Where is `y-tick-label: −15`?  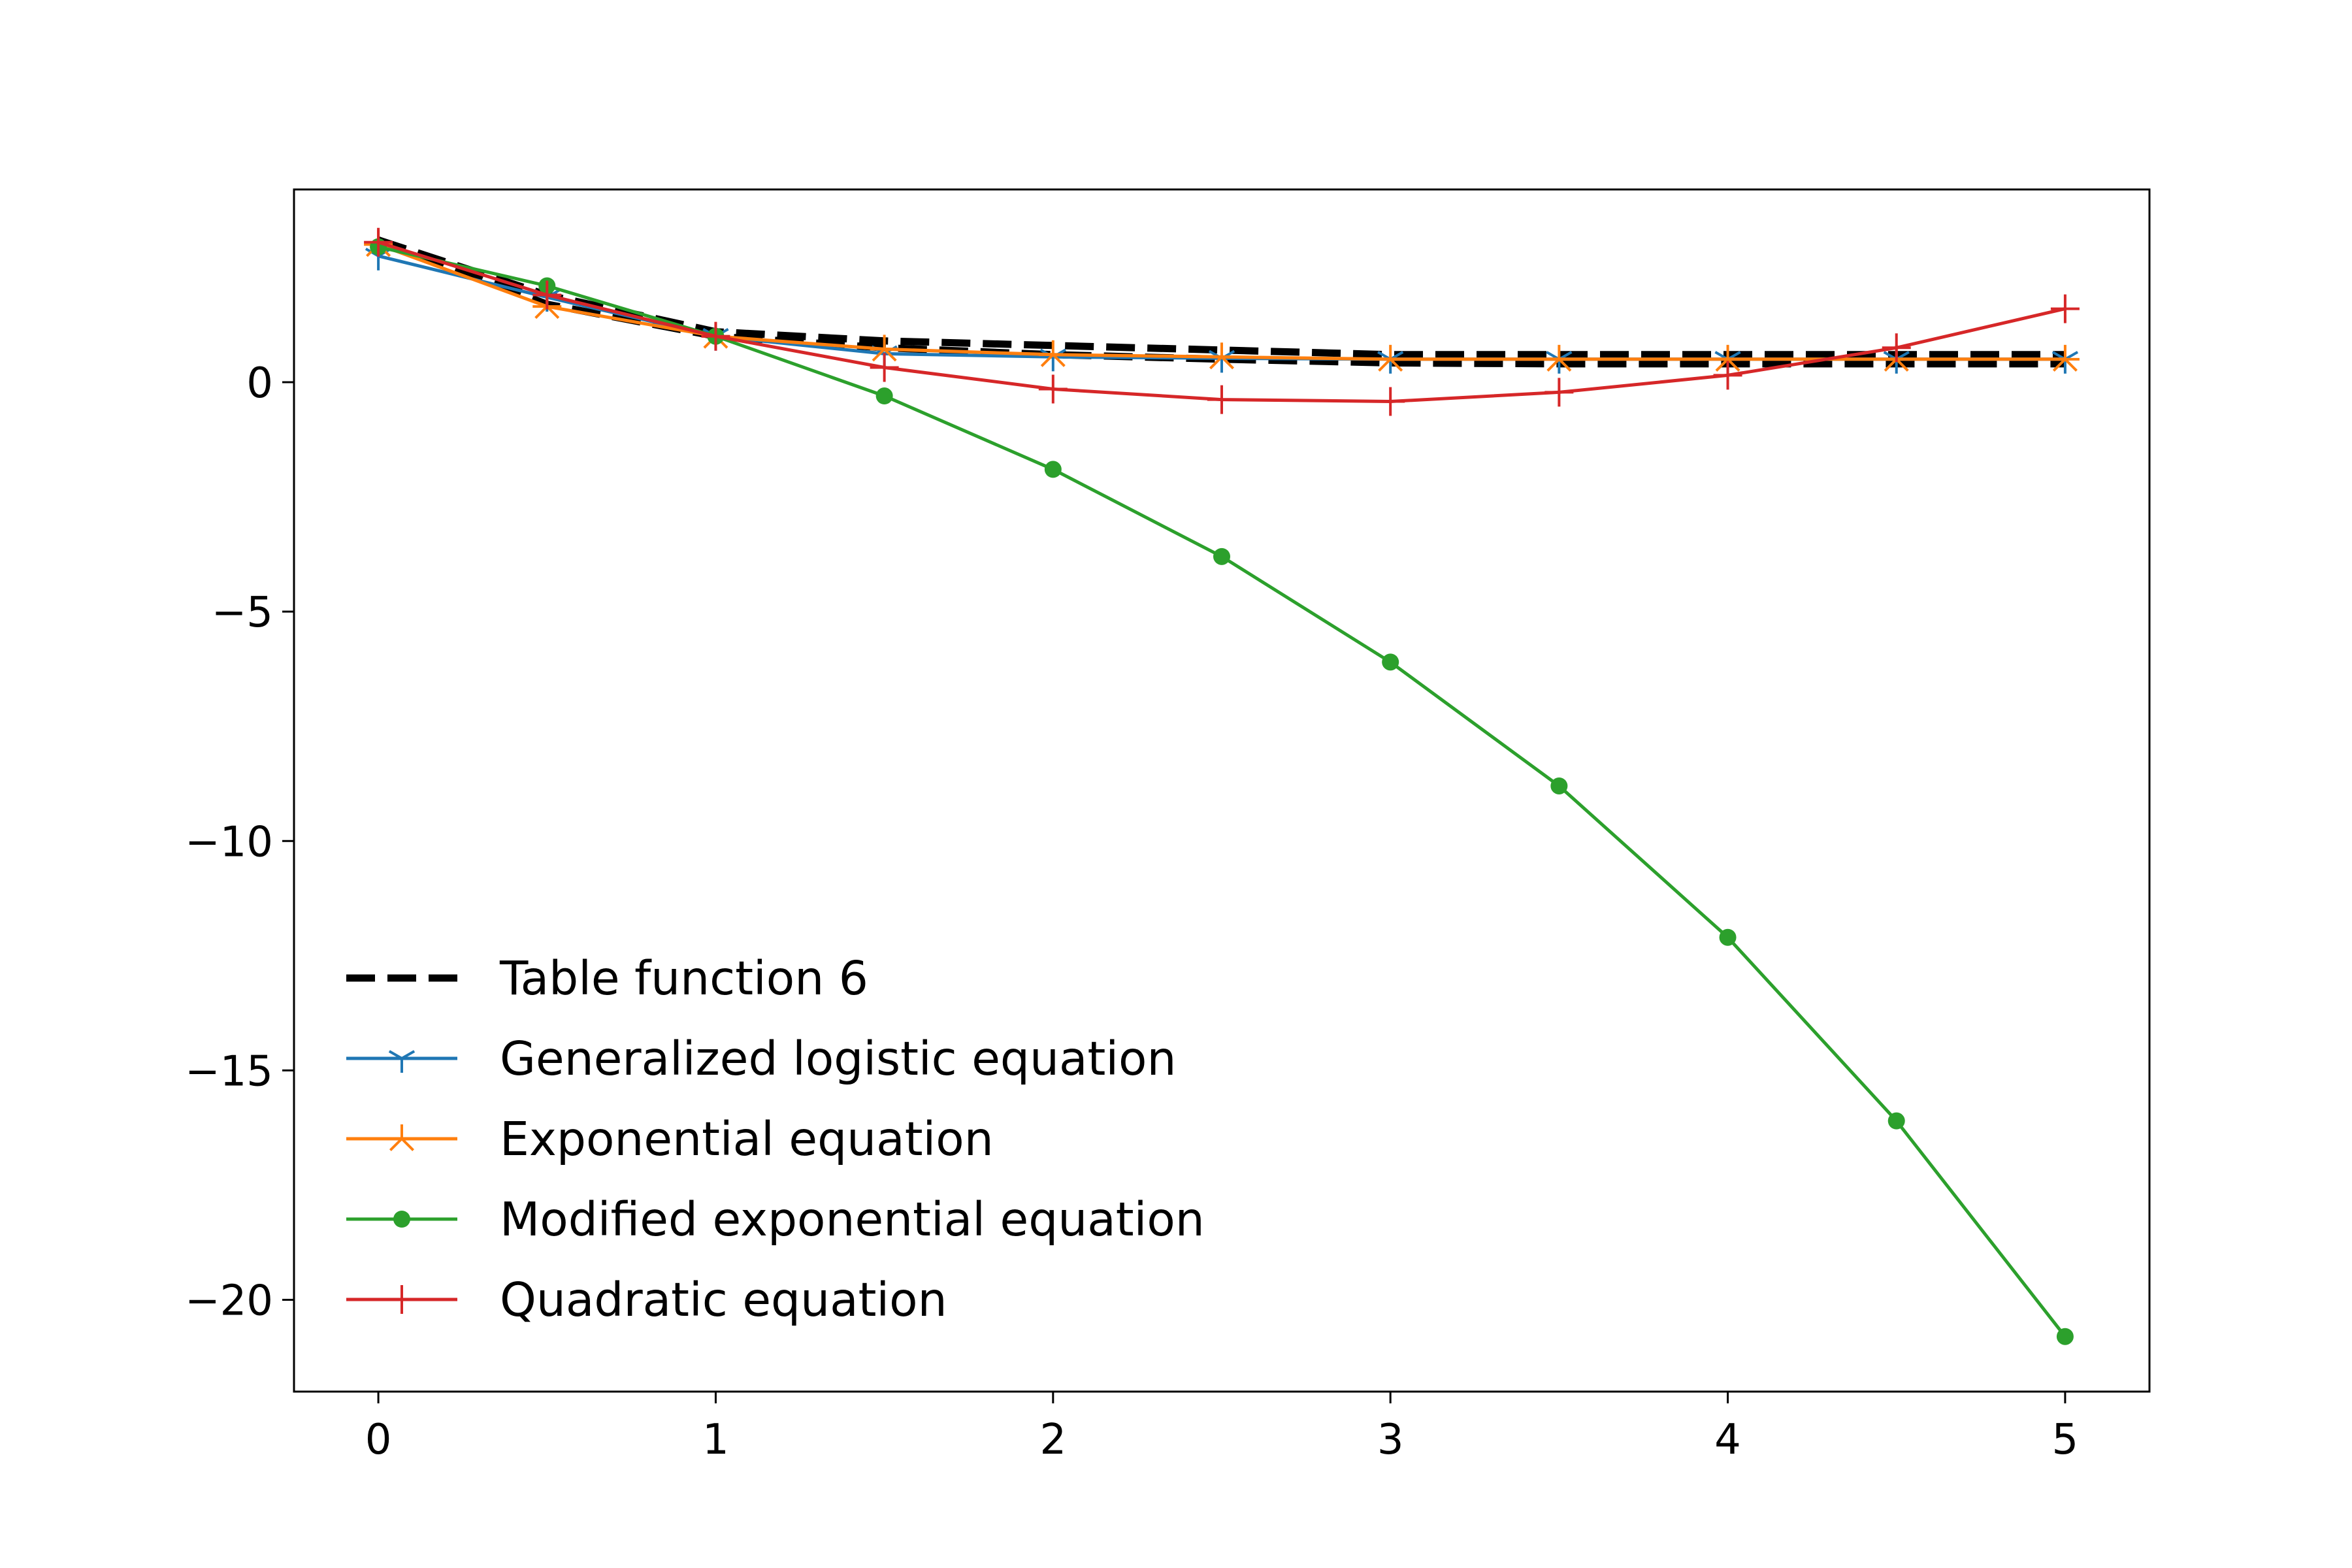
y-tick-label: −15 is located at coordinates (229, 1071).